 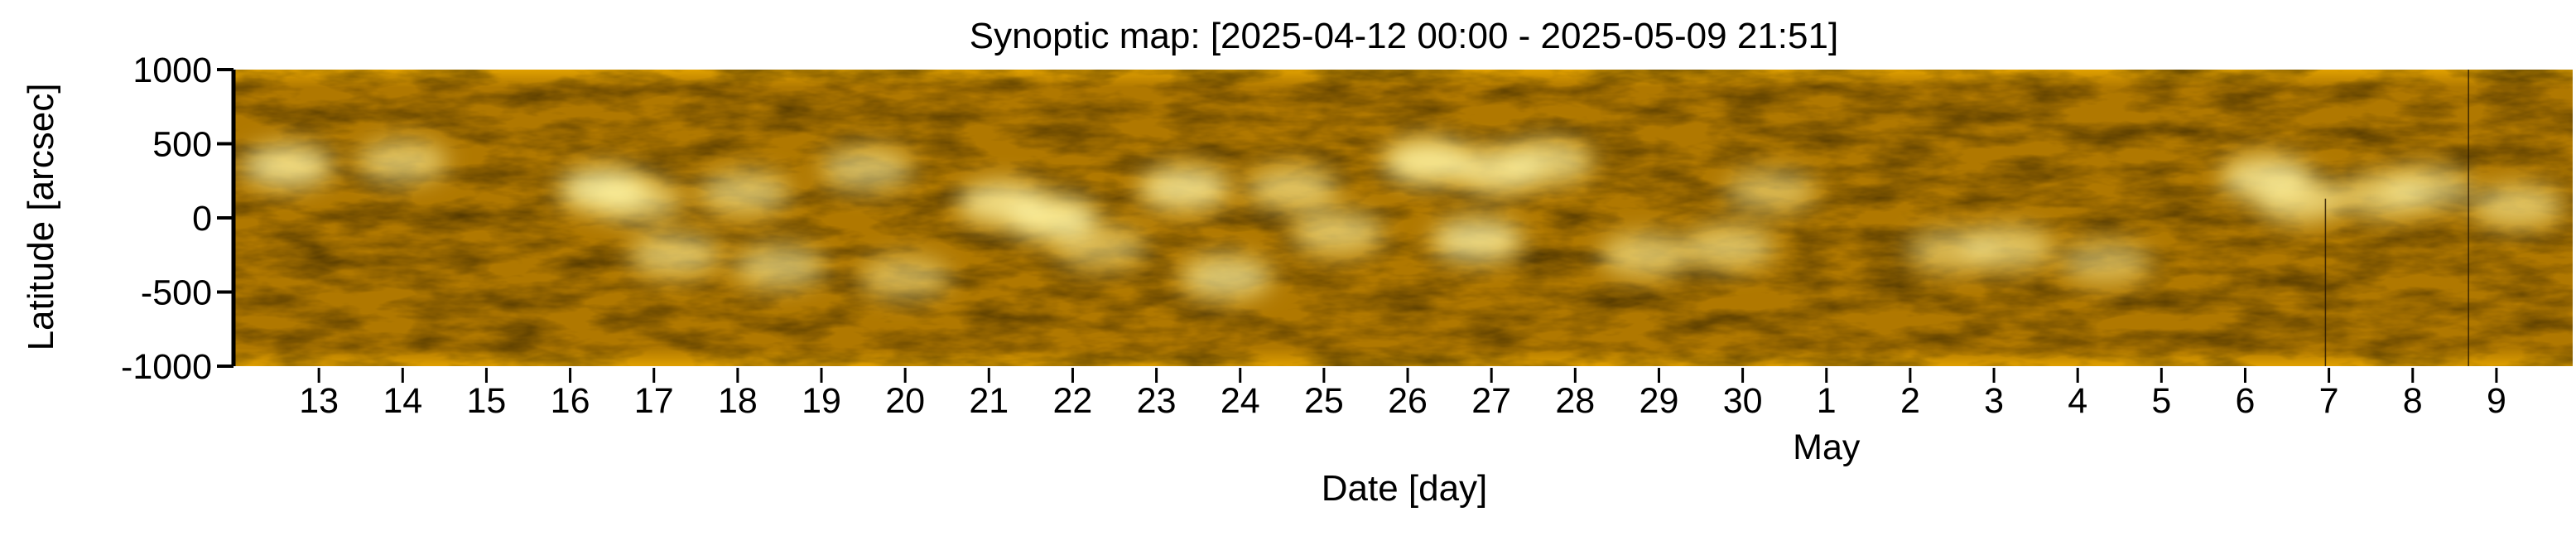 I want to click on x-tick-label: 2, so click(x=1910, y=401).